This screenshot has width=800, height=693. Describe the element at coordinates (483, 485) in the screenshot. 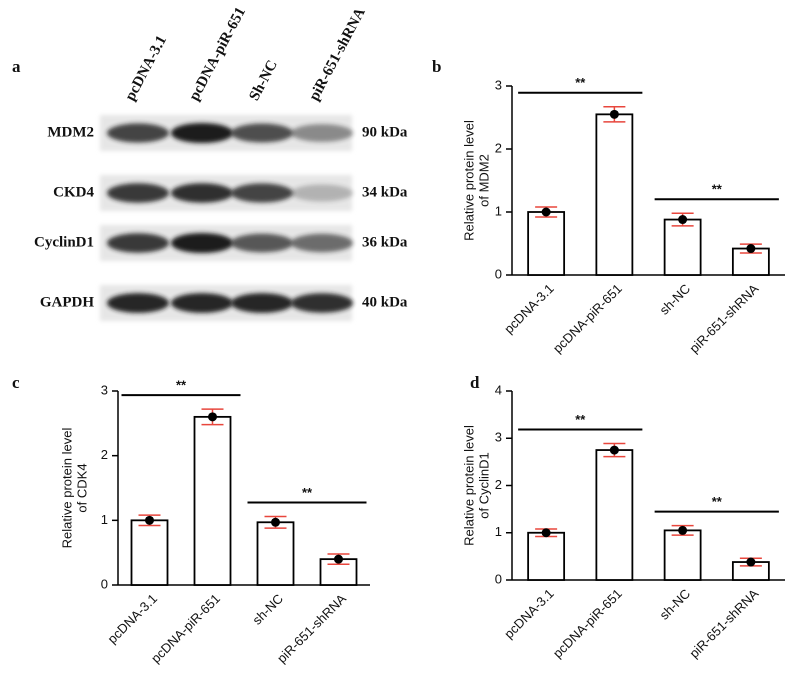

I see `y-axis-label: of CyclinD1` at that location.